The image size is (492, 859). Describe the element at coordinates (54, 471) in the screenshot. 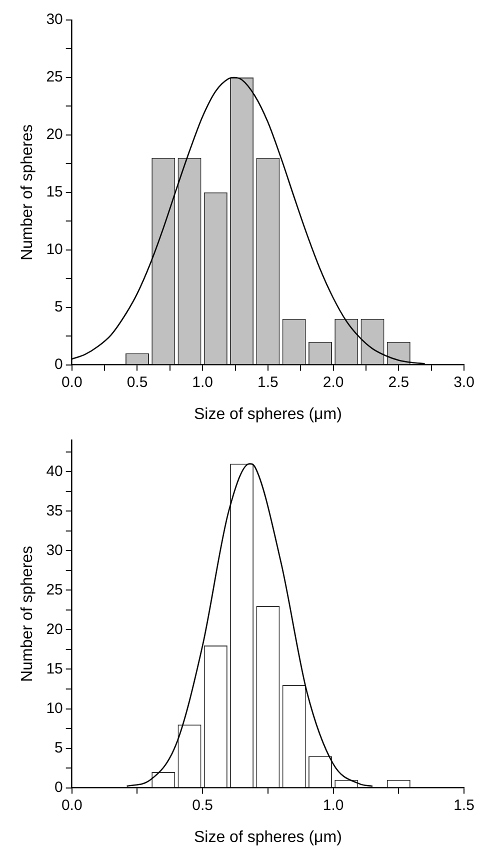

I see `y-tick-label: 40` at that location.